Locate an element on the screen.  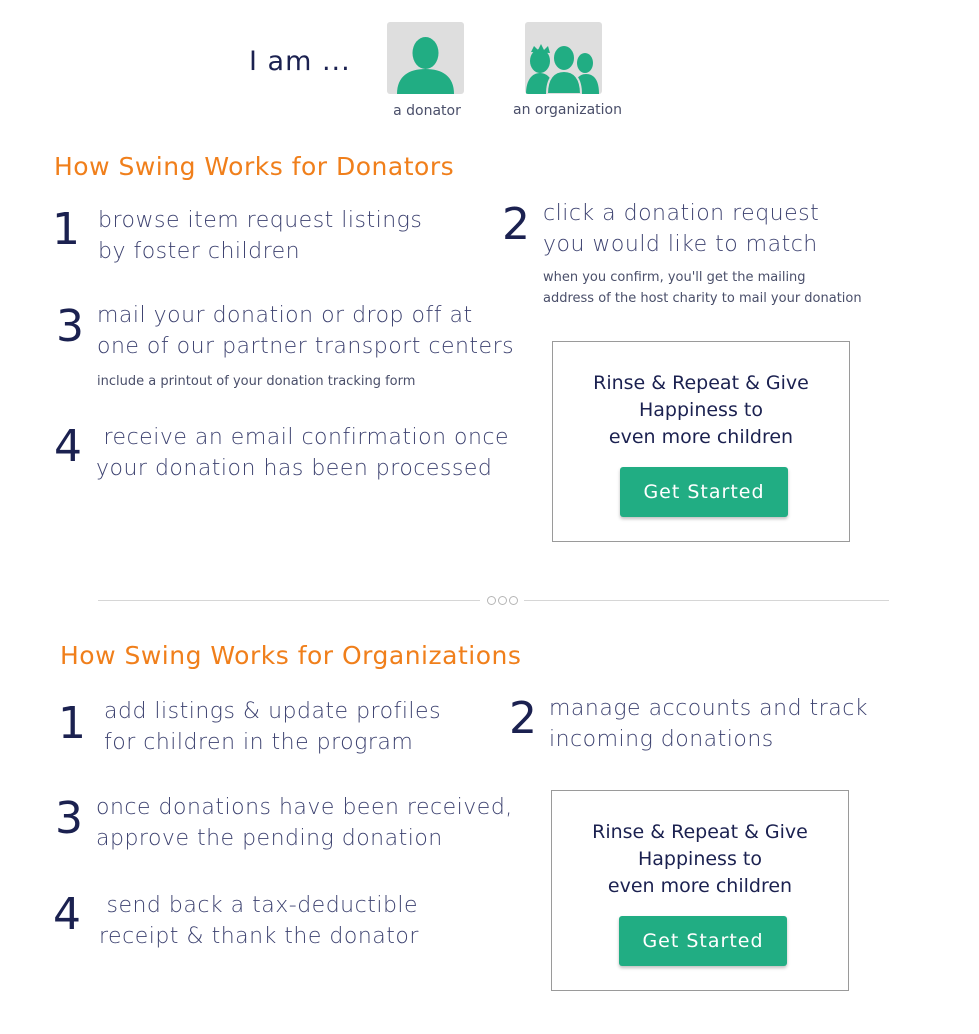
divider-ornament is located at coordinates (502, 600).